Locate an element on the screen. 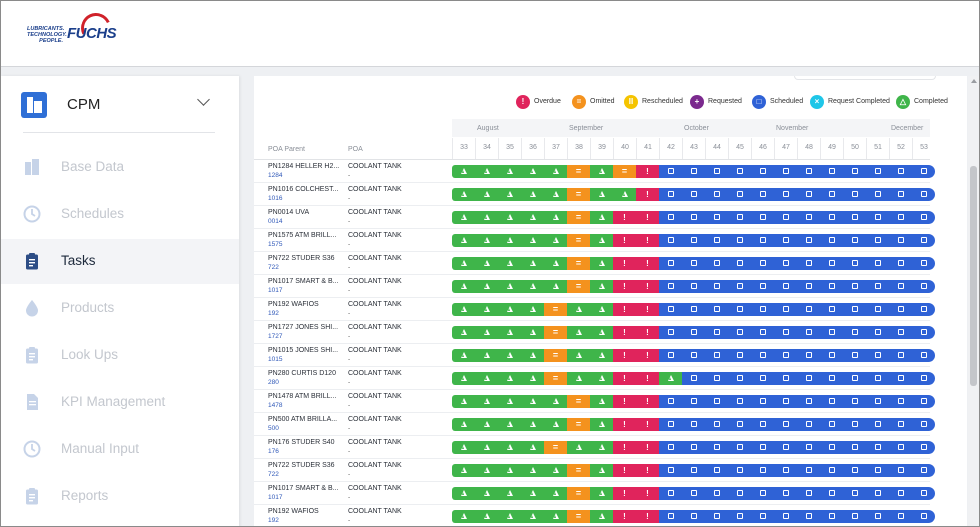 The height and width of the screenshot is (527, 980). week-header: 37 is located at coordinates (555, 149).